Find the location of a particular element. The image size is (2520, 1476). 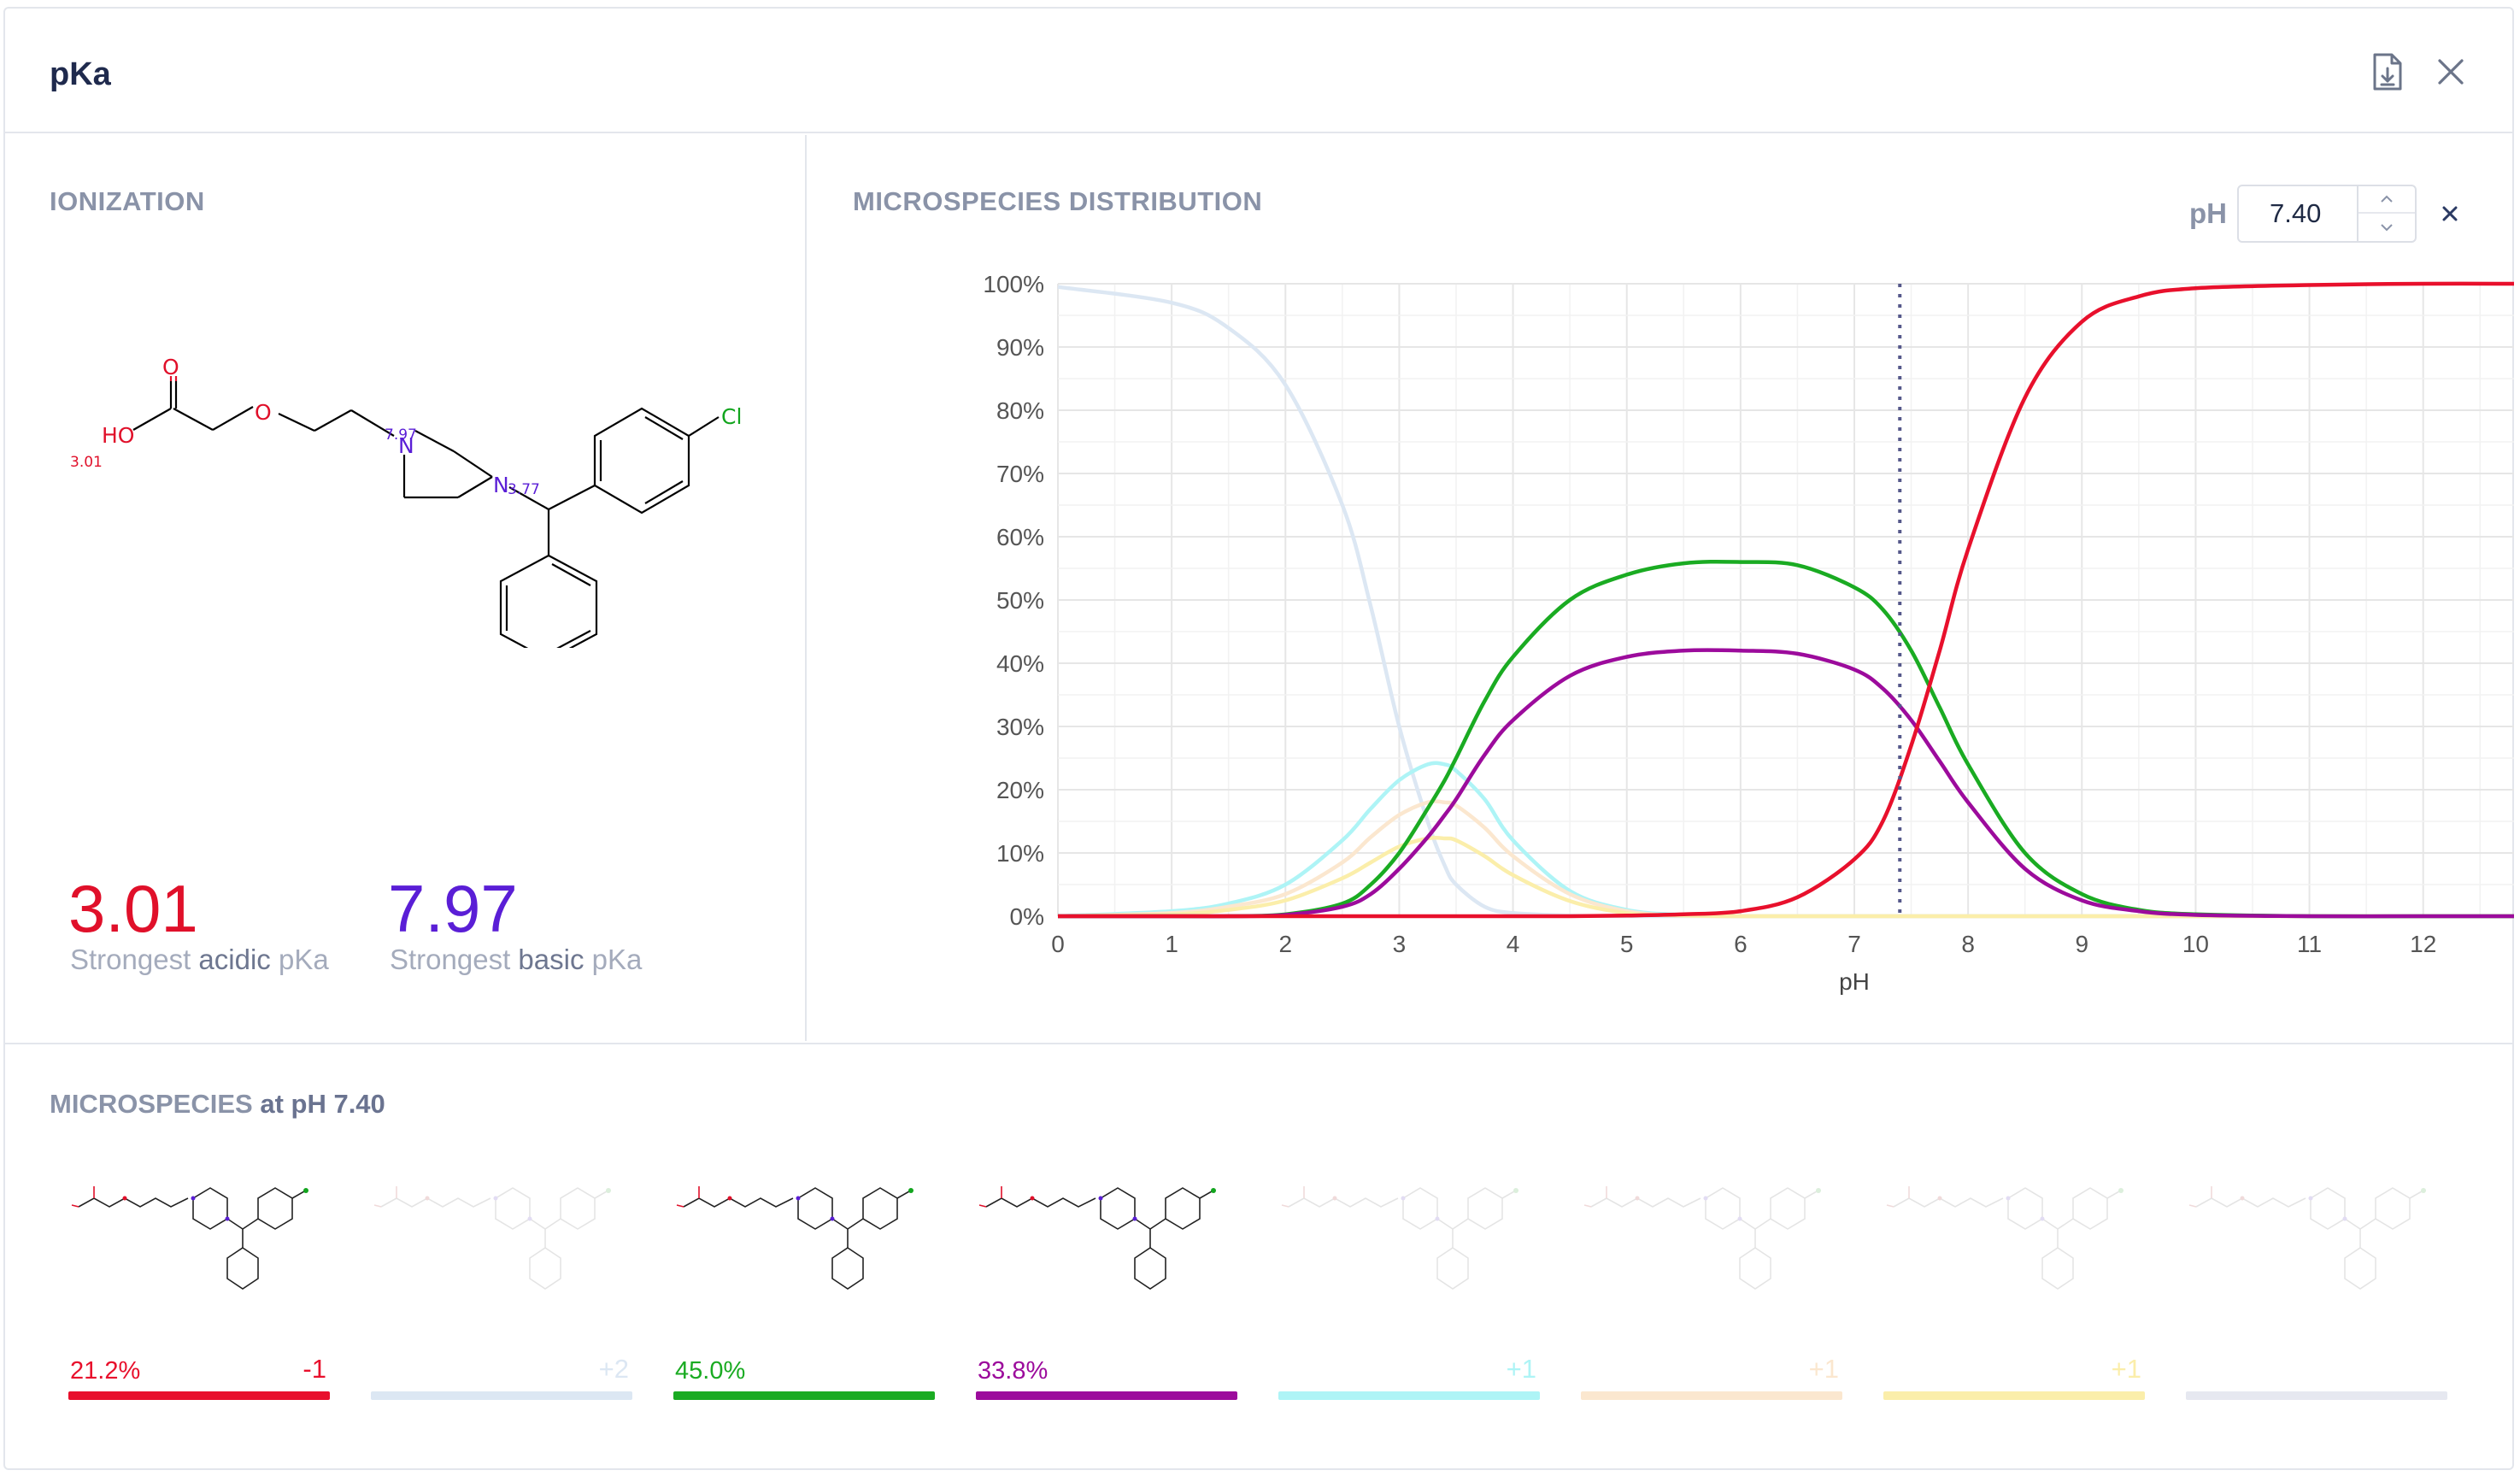

atom-label-cl: Cl is located at coordinates (731, 416).